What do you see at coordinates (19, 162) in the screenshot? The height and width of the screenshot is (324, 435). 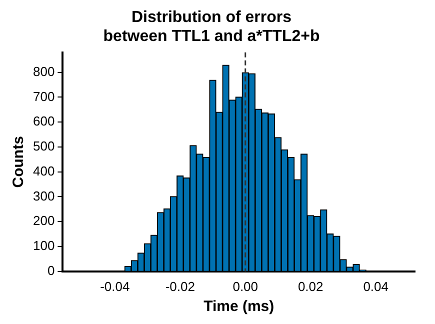 I see `y-axis-title: Counts` at bounding box center [19, 162].